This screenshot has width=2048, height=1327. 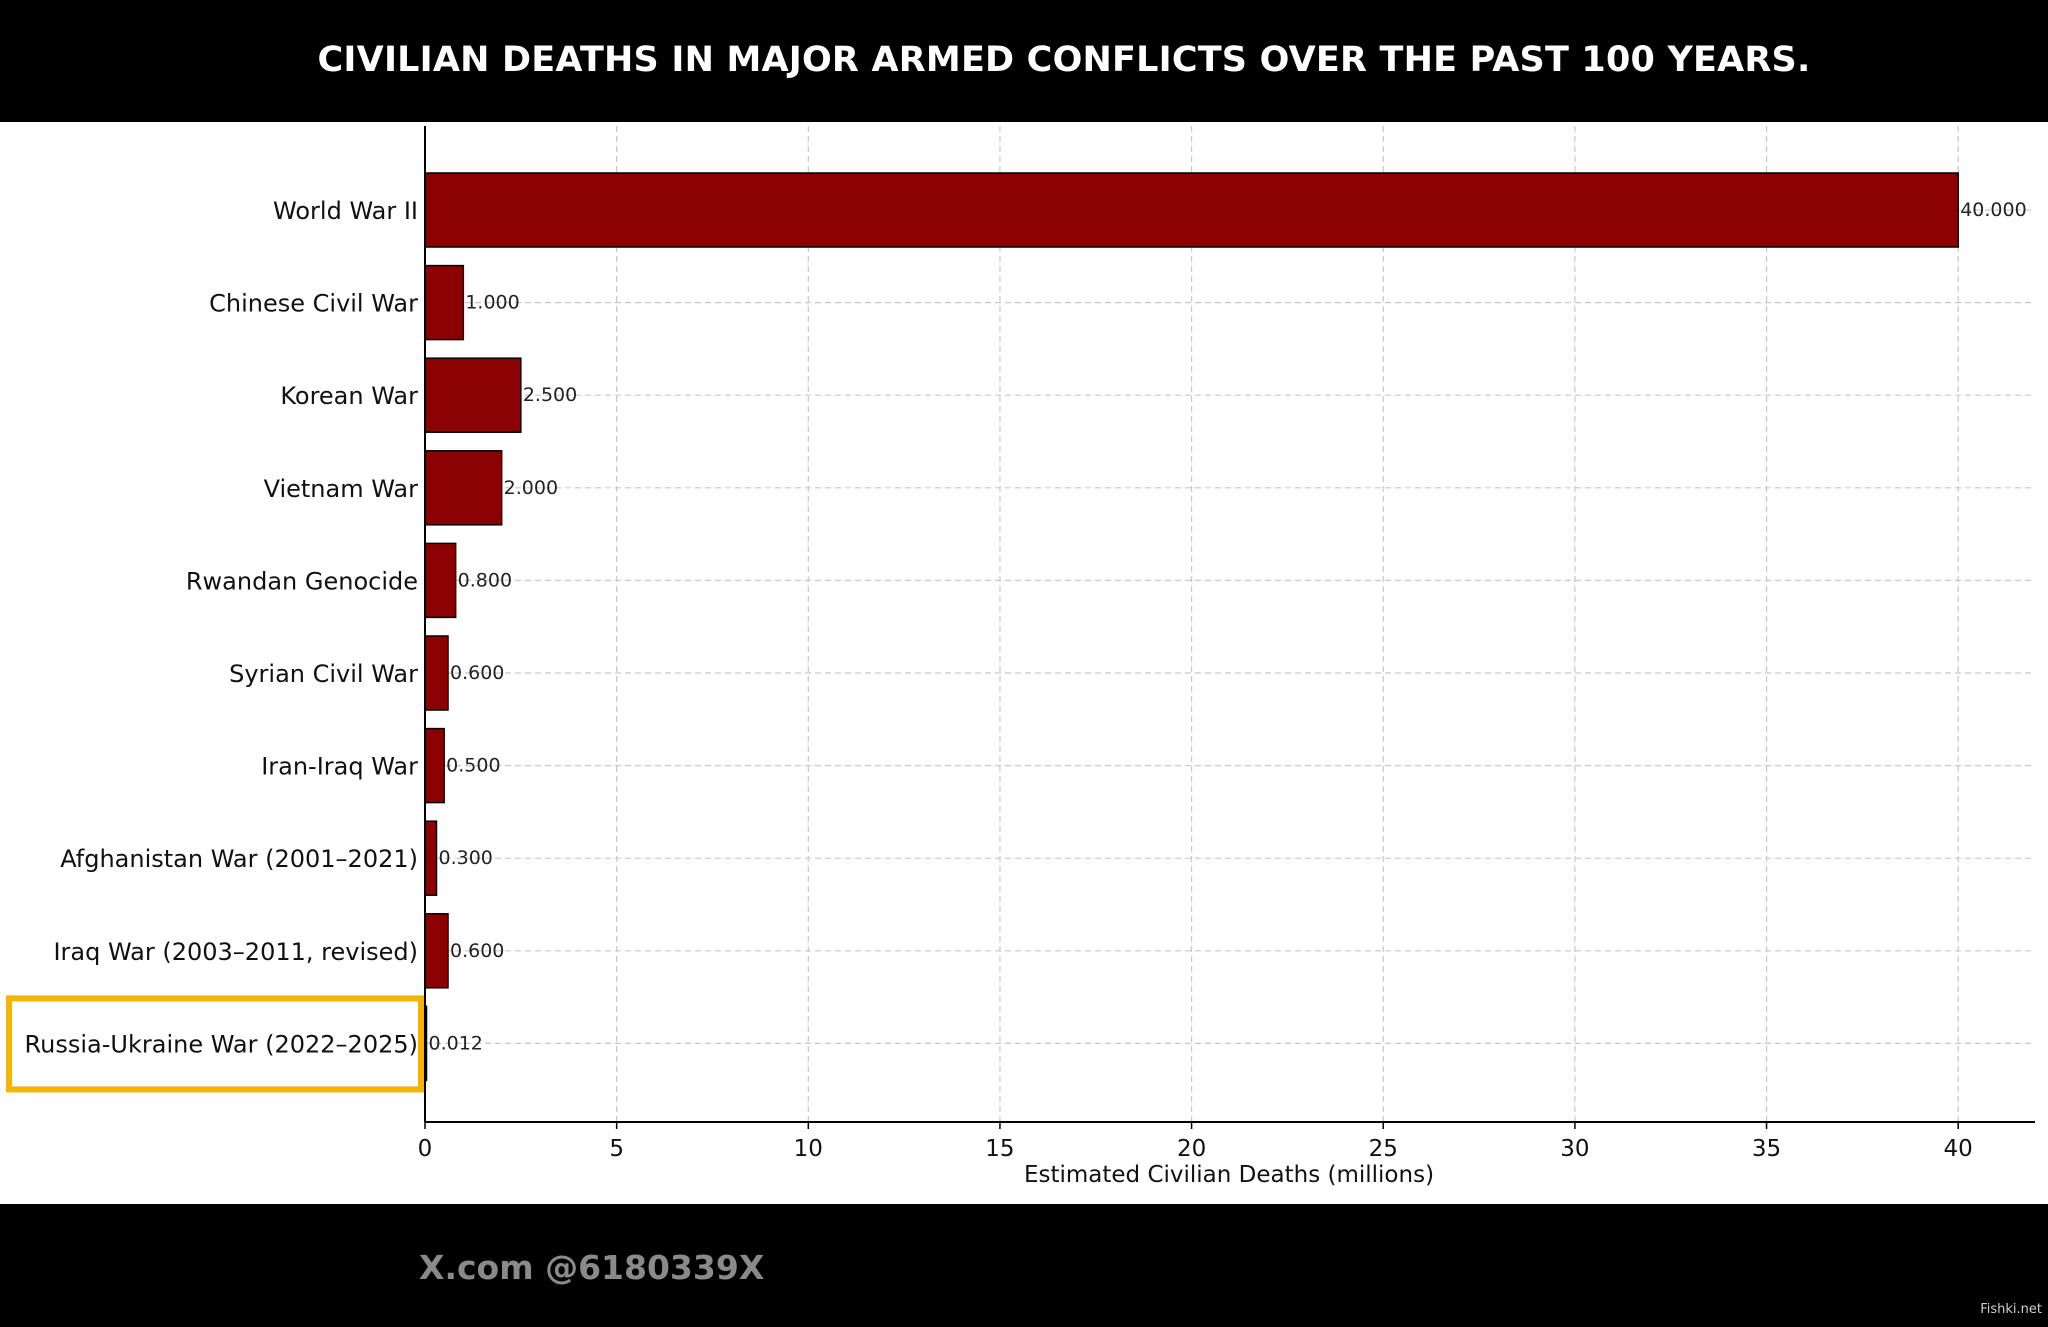 I want to click on bar-value-label: 2.500, so click(x=550, y=395).